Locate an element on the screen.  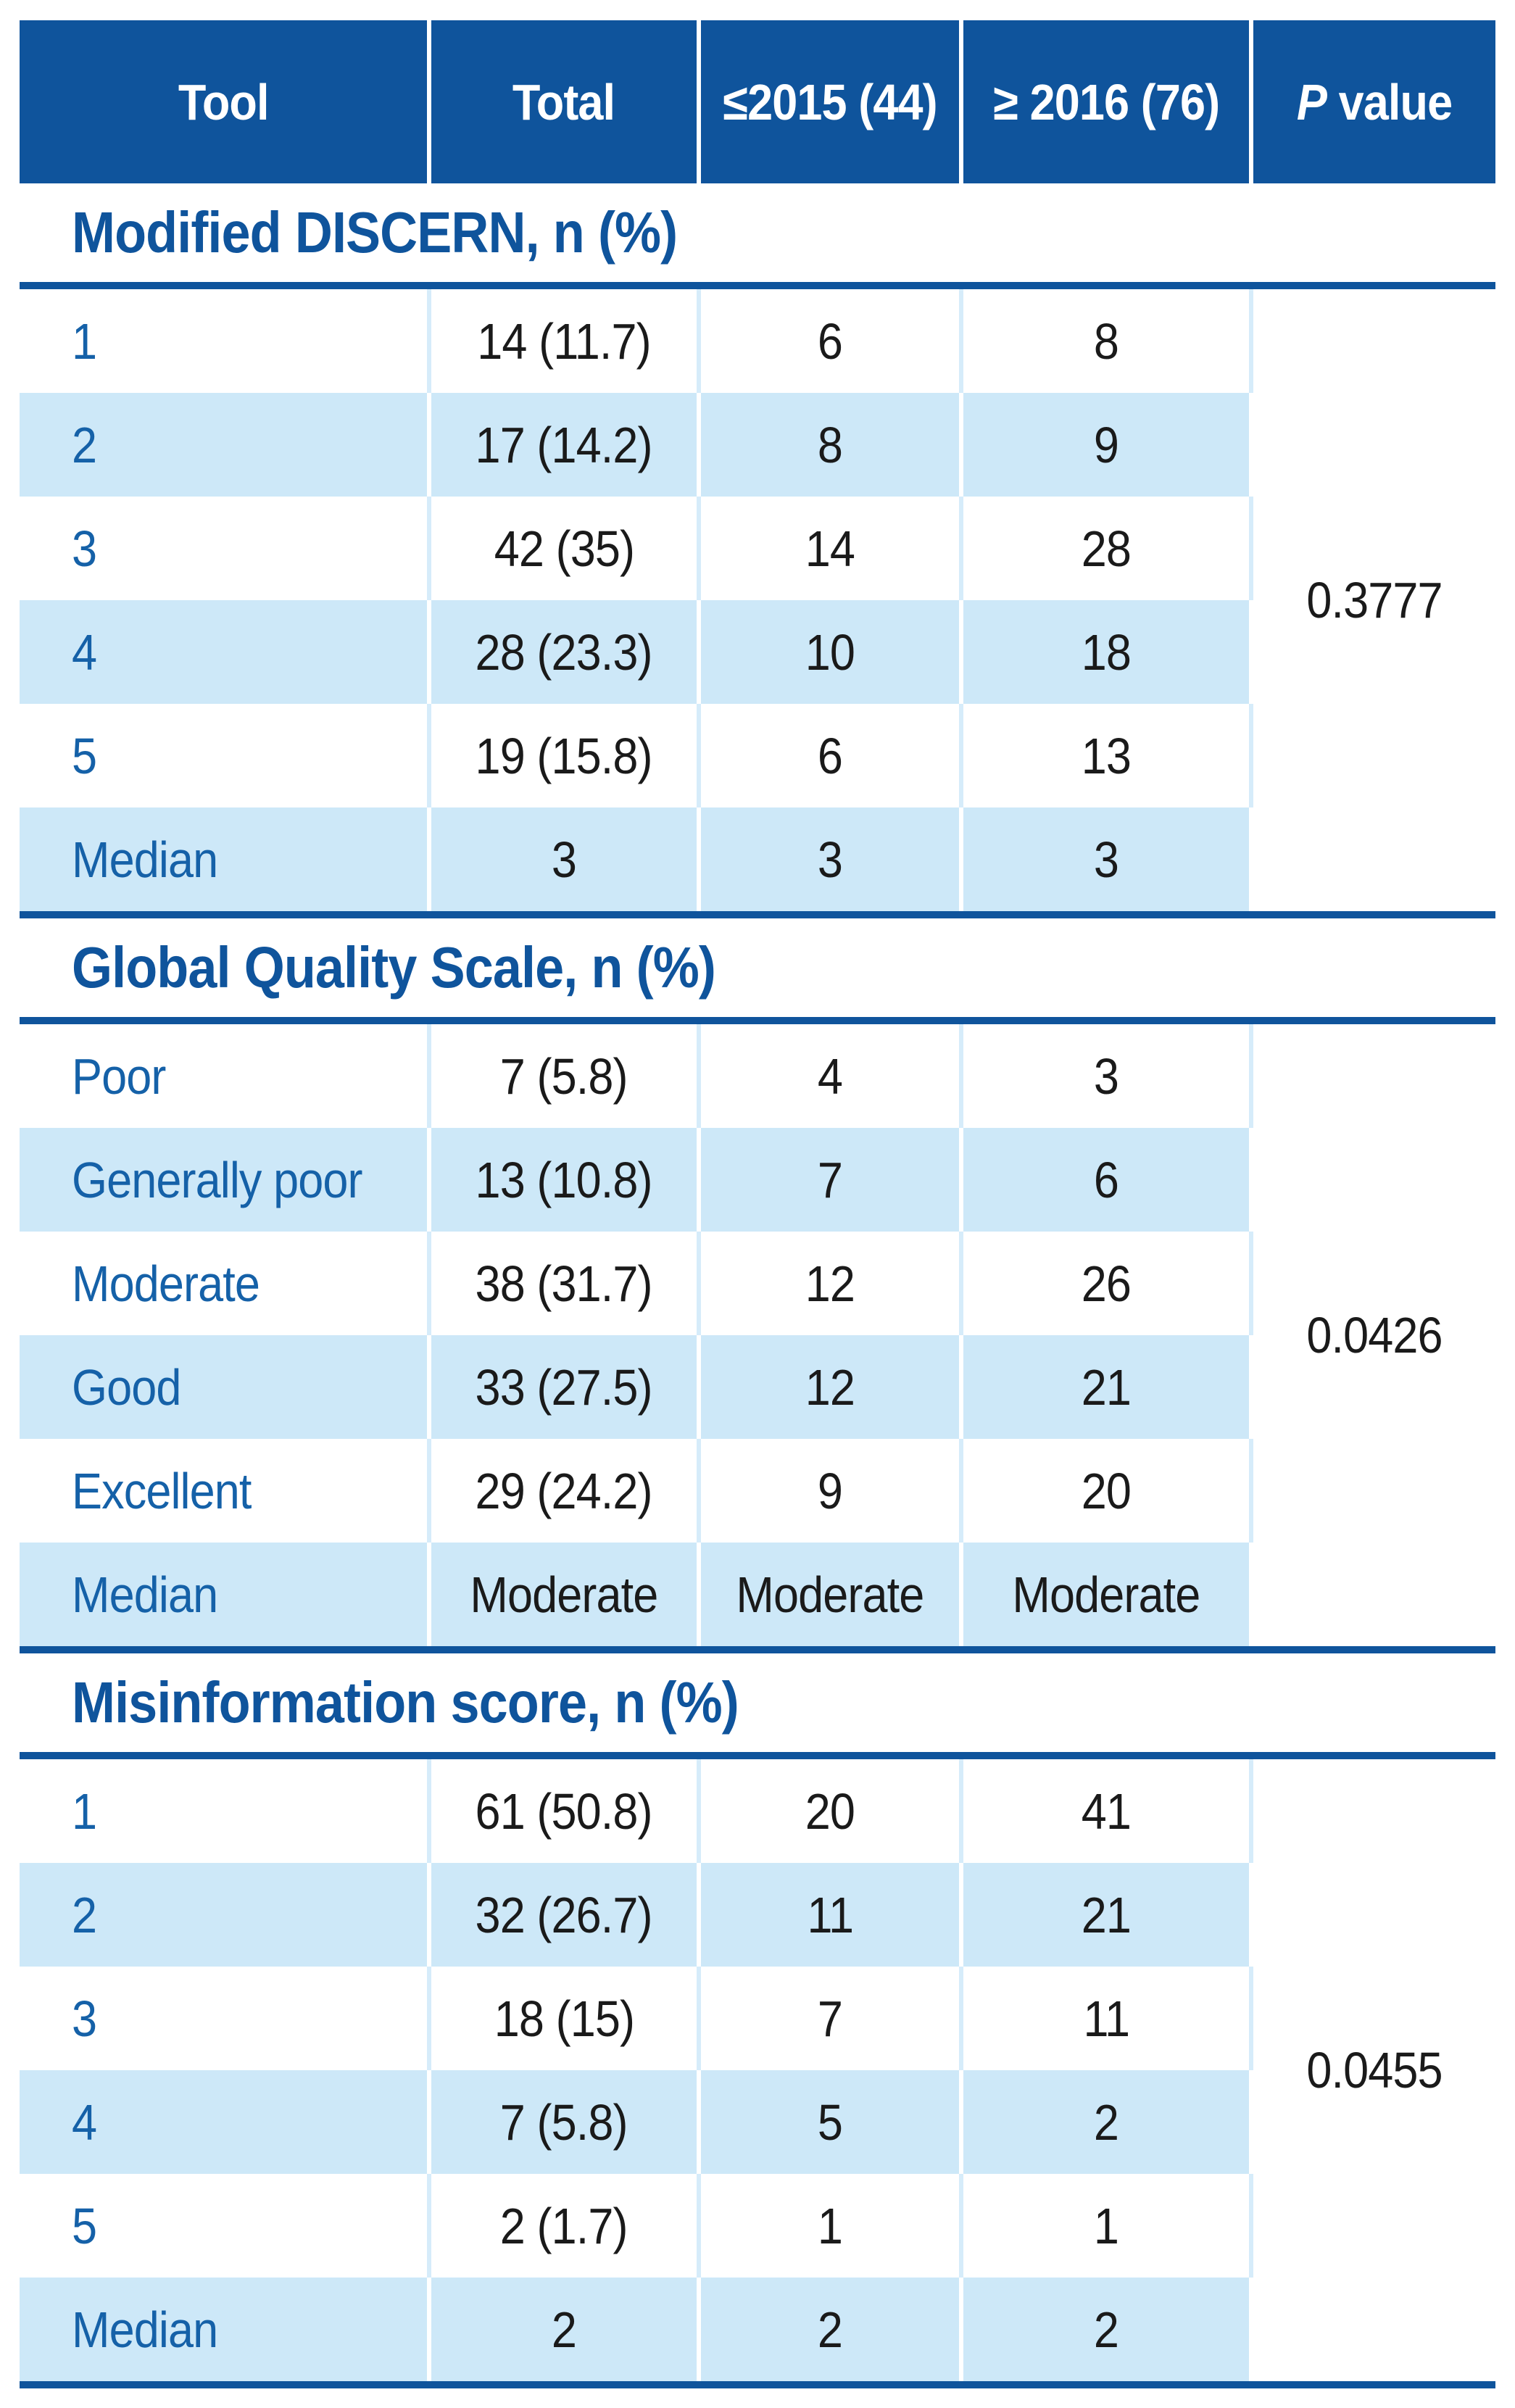
cell-text: 17 (14.2) is located at coordinates (564, 444).